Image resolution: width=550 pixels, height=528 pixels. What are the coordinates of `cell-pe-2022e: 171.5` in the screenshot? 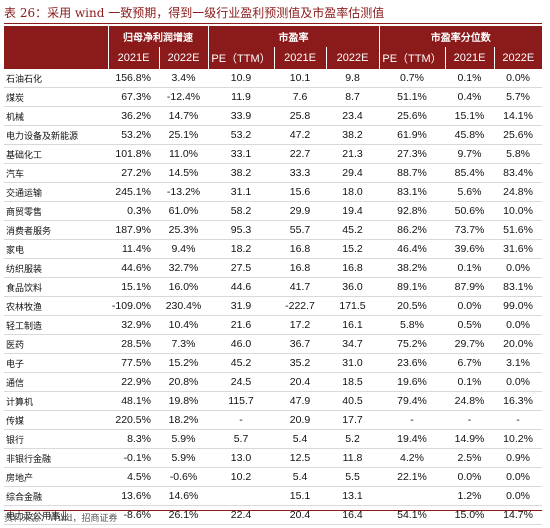 It's located at (353, 306).